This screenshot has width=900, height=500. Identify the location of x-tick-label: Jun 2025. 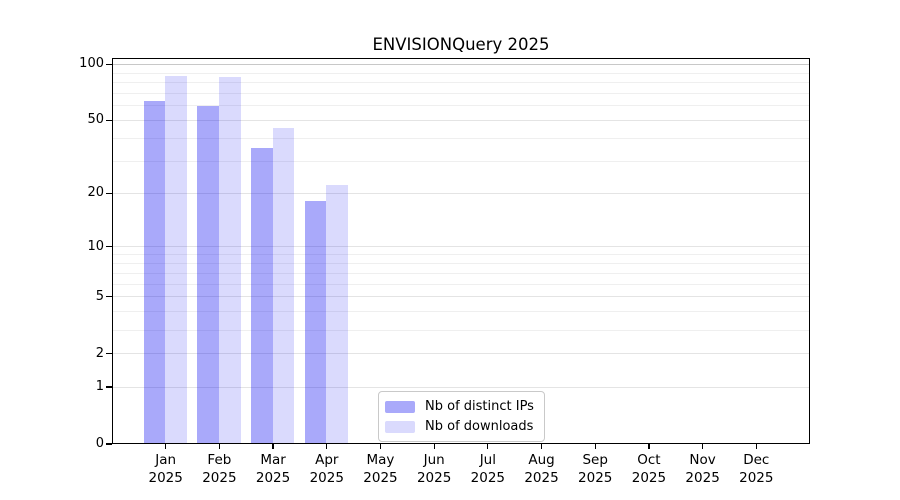
(434, 469).